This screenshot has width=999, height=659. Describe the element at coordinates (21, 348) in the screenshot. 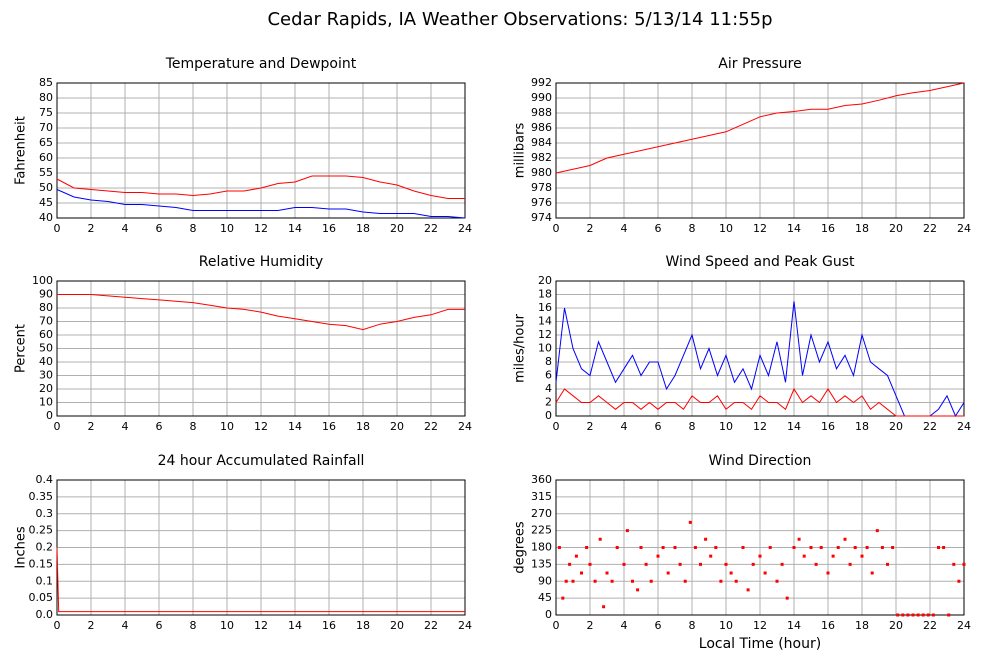

I see `y-axis-label: Percent` at that location.